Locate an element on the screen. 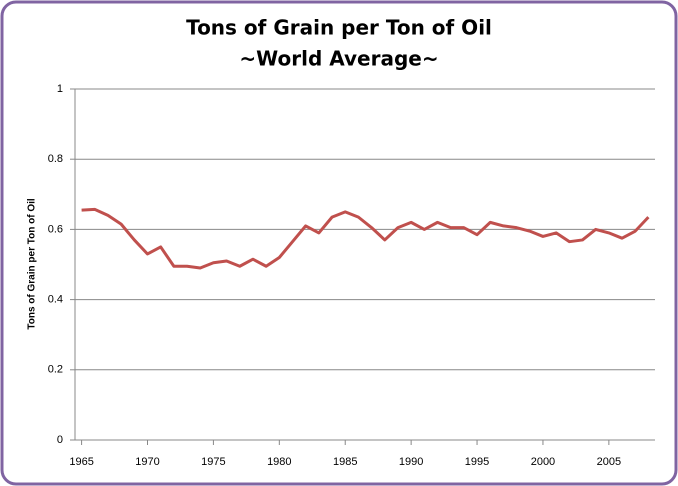  chart-title: Tons of Grain per Ton of Oil is located at coordinates (339, 28).